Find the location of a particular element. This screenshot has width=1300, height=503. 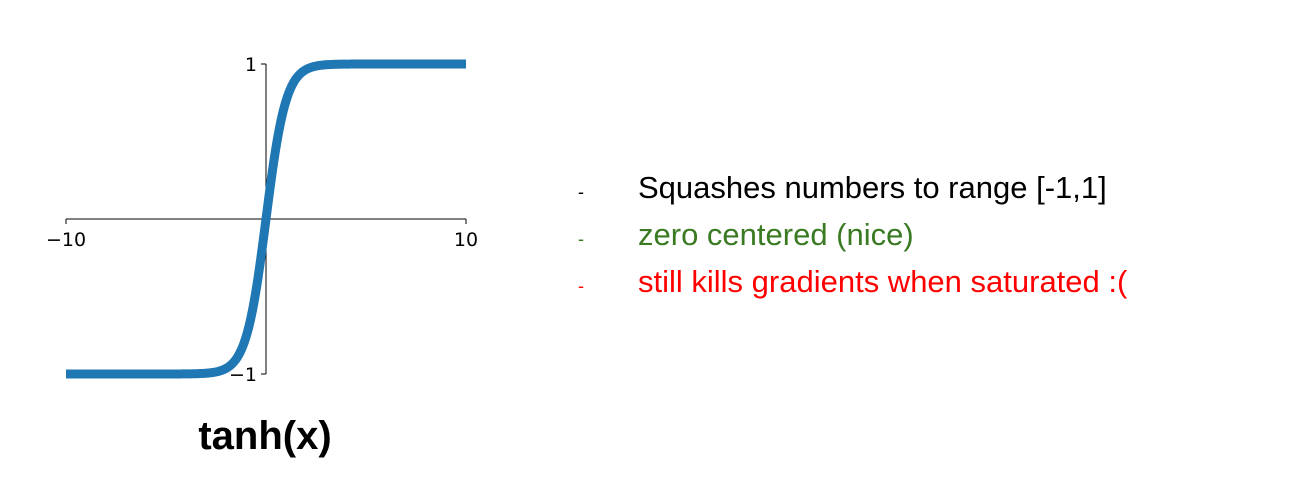

bullet-text: zero centered (nice) is located at coordinates (776, 234).